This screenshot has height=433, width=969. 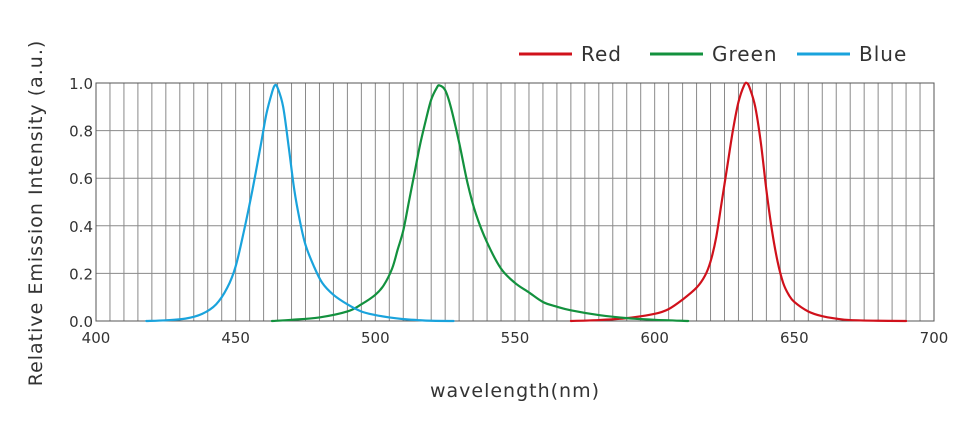 I want to click on x-axis-ticks: 400 450 500 550 600 650 700, so click(x=515, y=338).